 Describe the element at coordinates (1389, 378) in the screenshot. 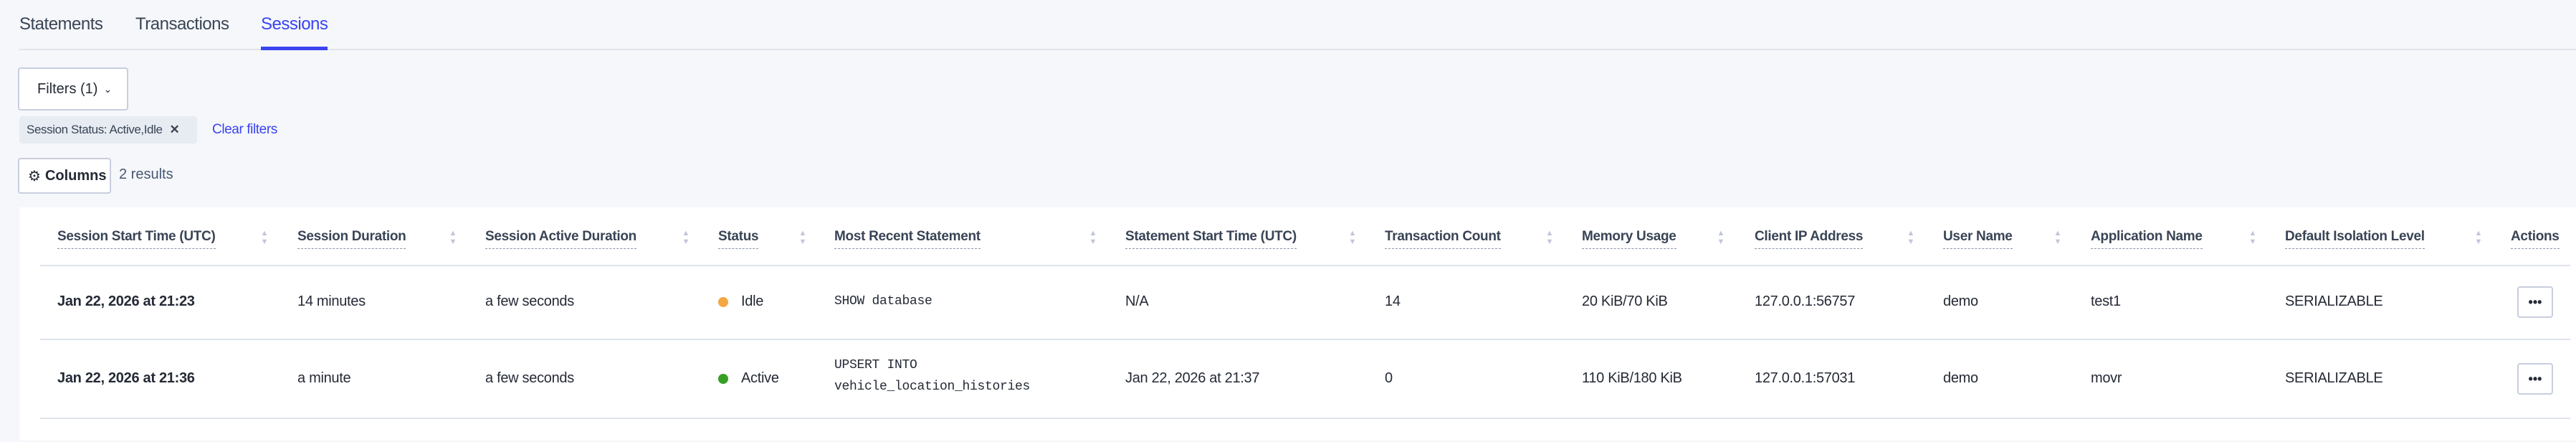

I see `transaction-count: 0` at that location.